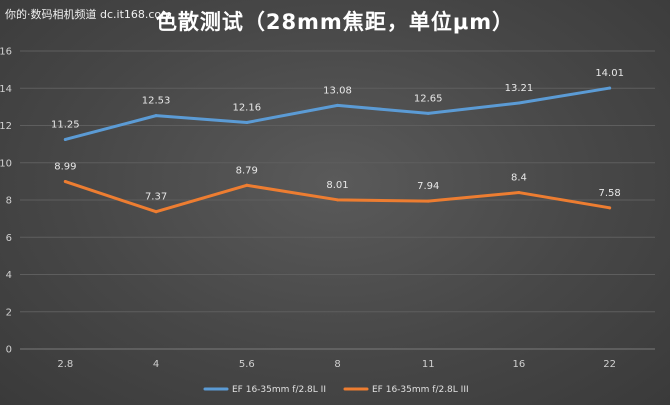 This screenshot has width=670, height=405. I want to click on data-label: 12.65, so click(428, 98).